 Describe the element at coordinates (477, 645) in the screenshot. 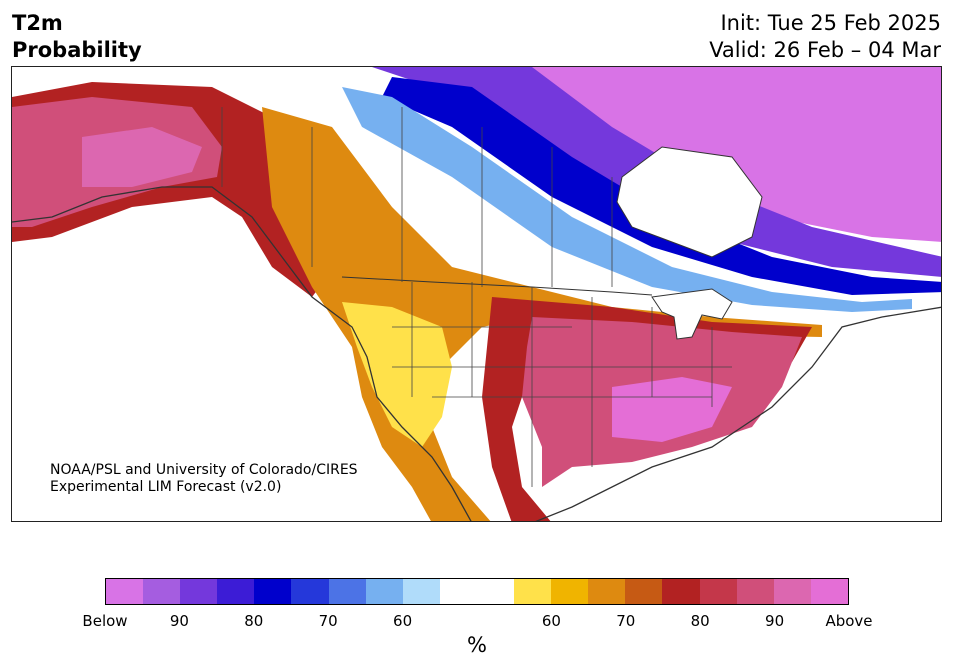

I see `colorbar-unit-label: %` at that location.